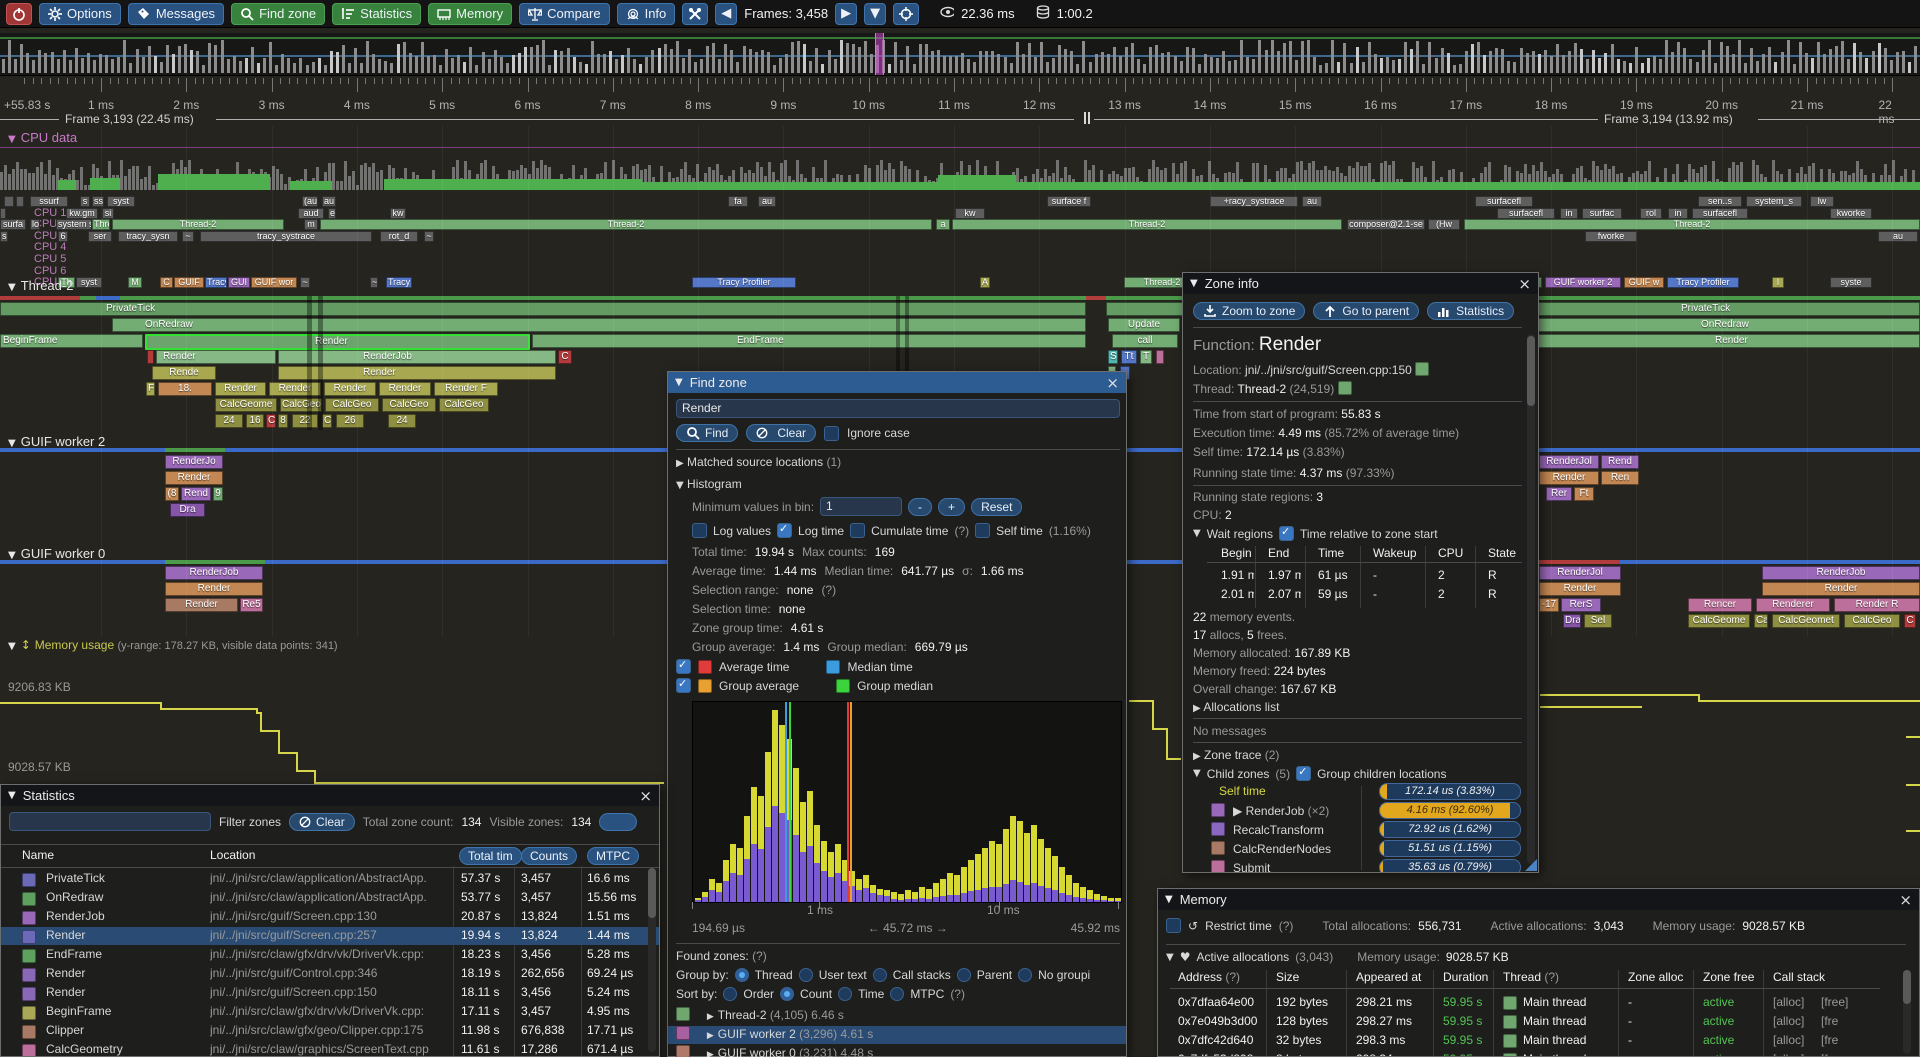  What do you see at coordinates (490, 856) in the screenshot?
I see `col-total-time-sort: Total tim` at bounding box center [490, 856].